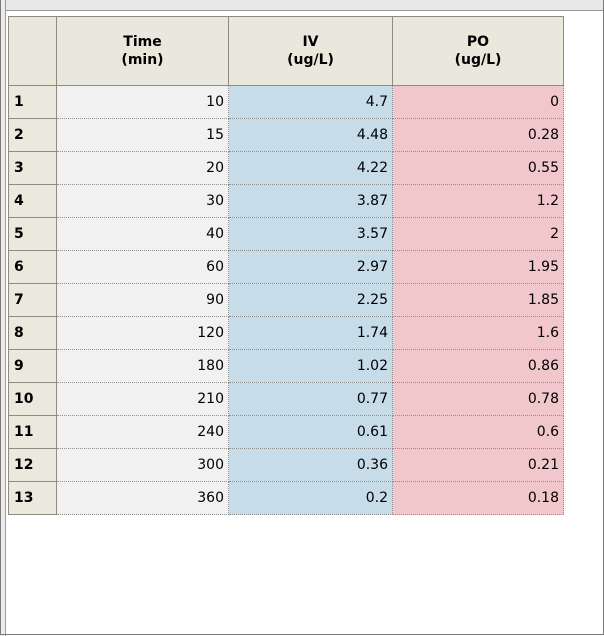 The image size is (604, 636). What do you see at coordinates (478, 234) in the screenshot?
I see `po-cell: 2` at bounding box center [478, 234].